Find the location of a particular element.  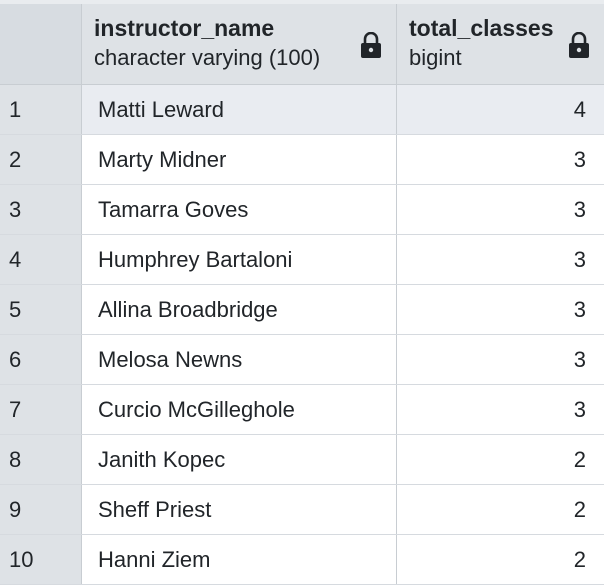

table-row: 2 Marty Midner 3 is located at coordinates (302, 160).